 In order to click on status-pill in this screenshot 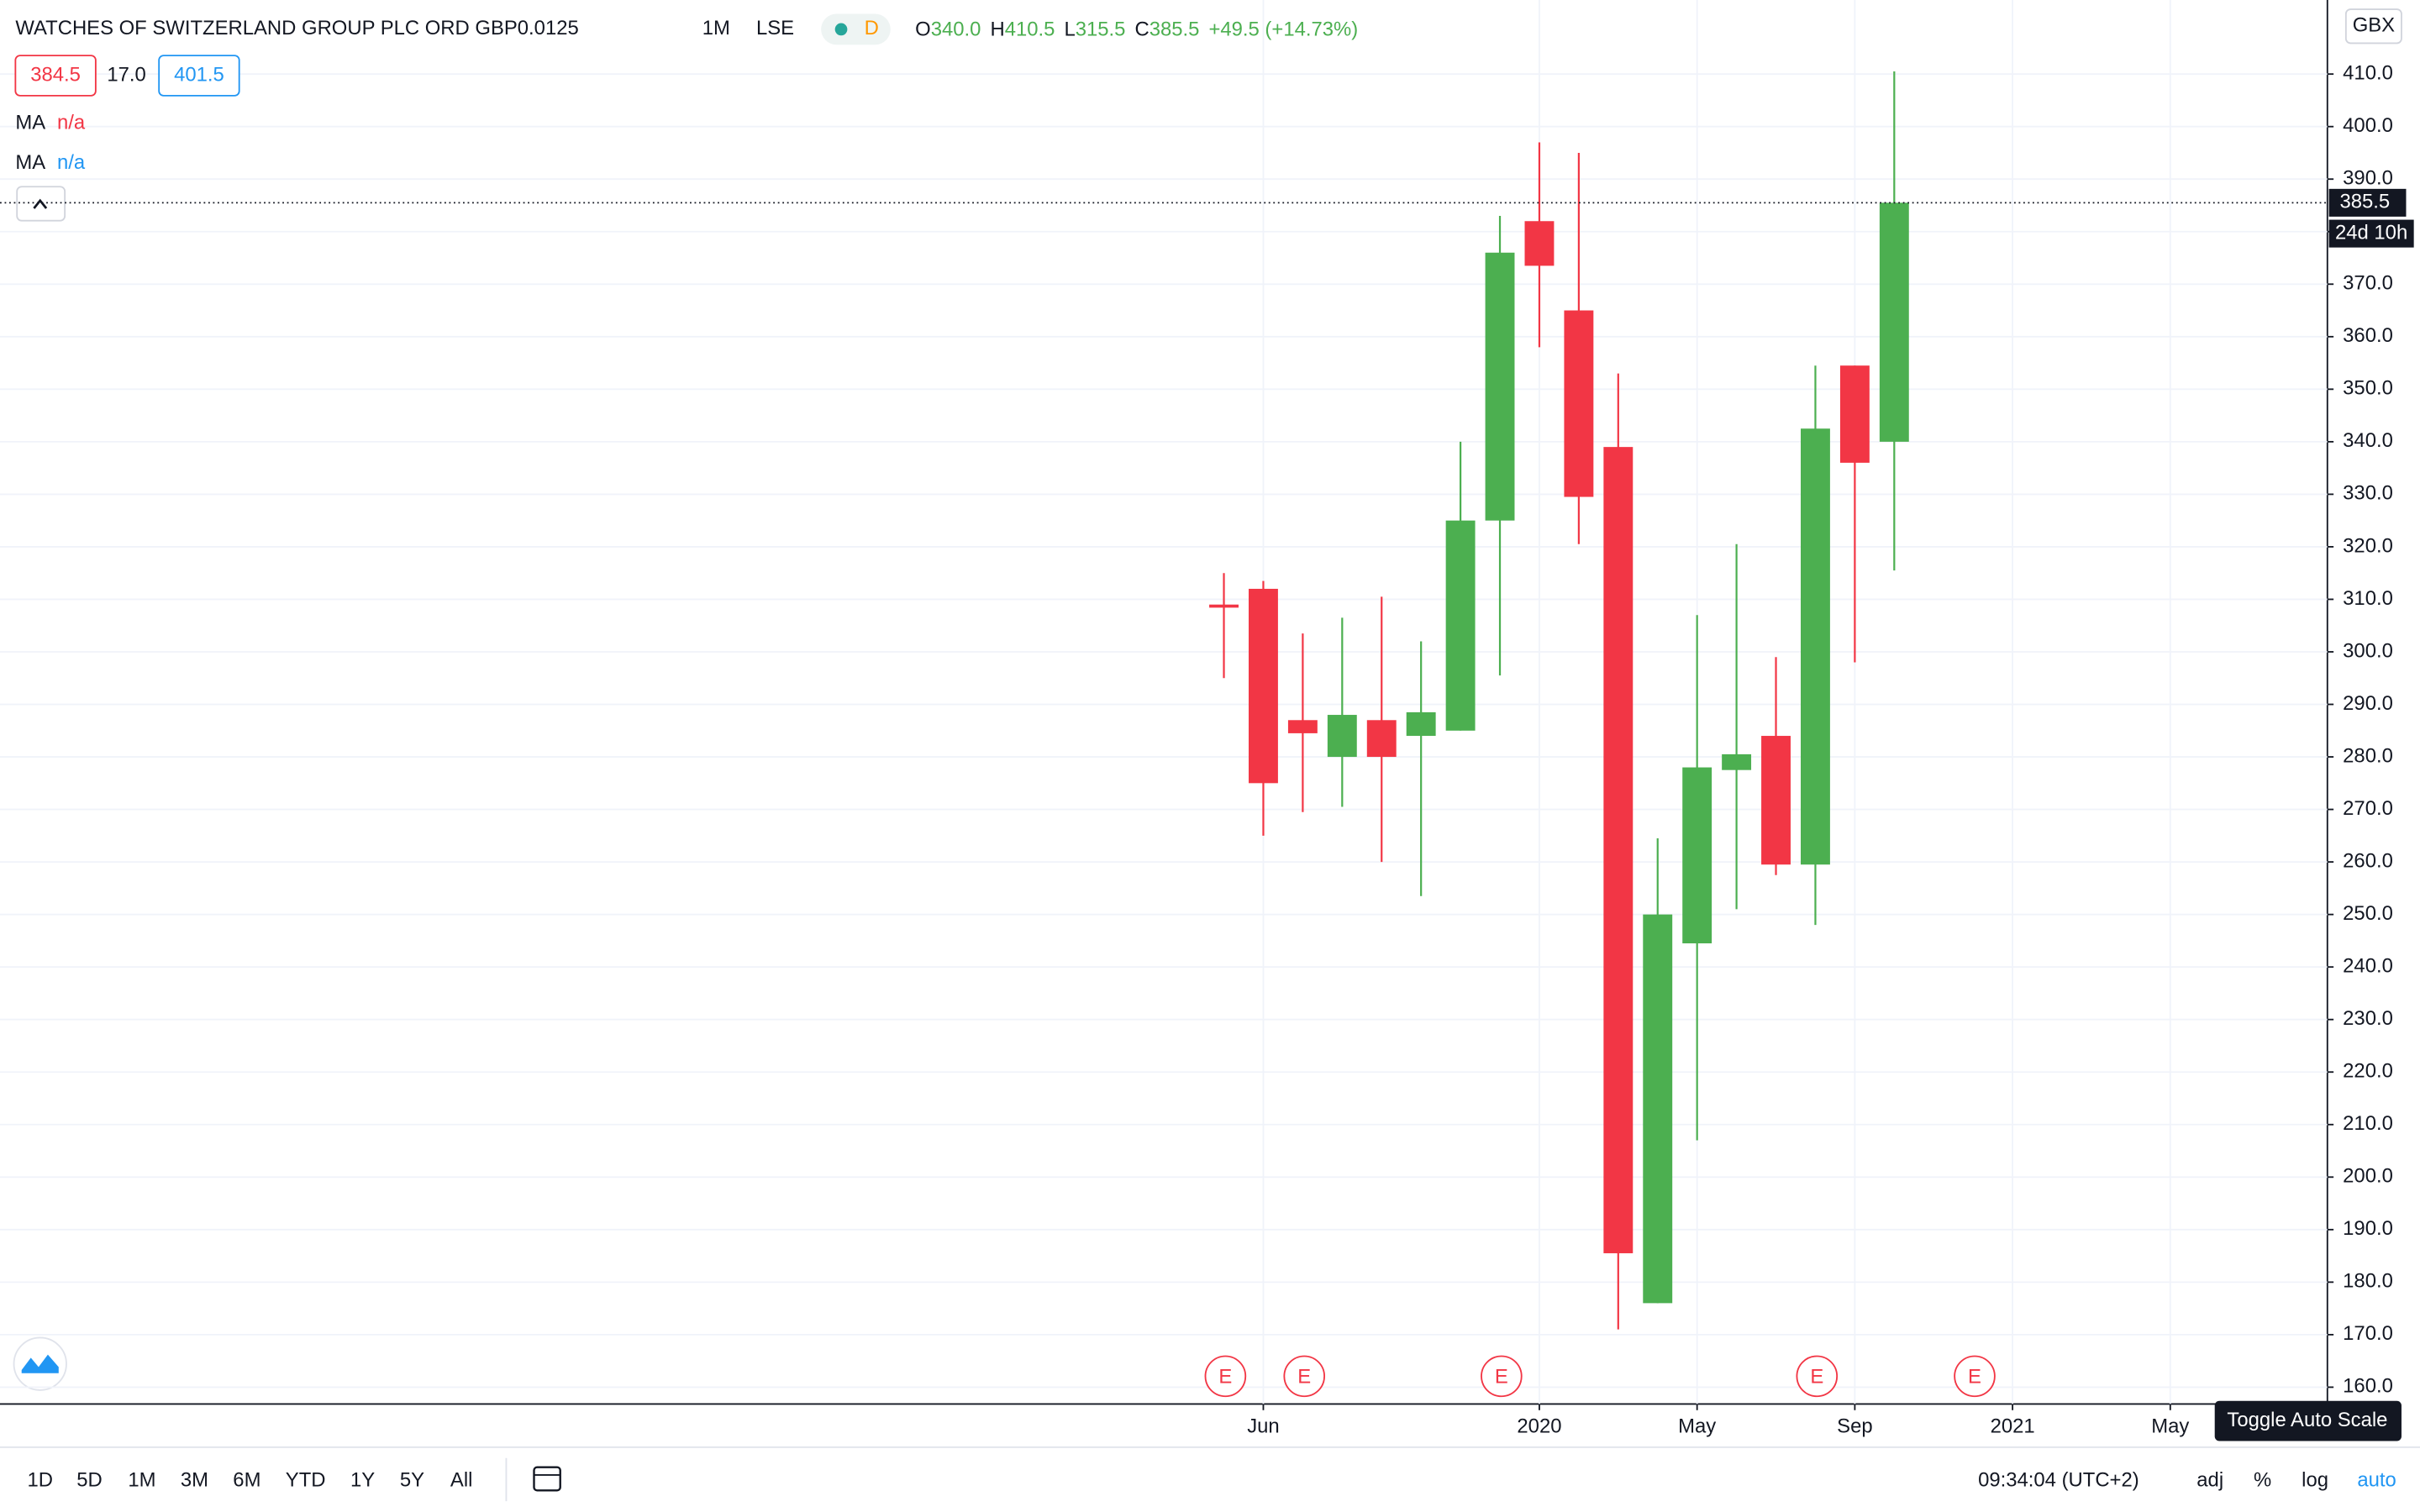, I will do `click(856, 29)`.